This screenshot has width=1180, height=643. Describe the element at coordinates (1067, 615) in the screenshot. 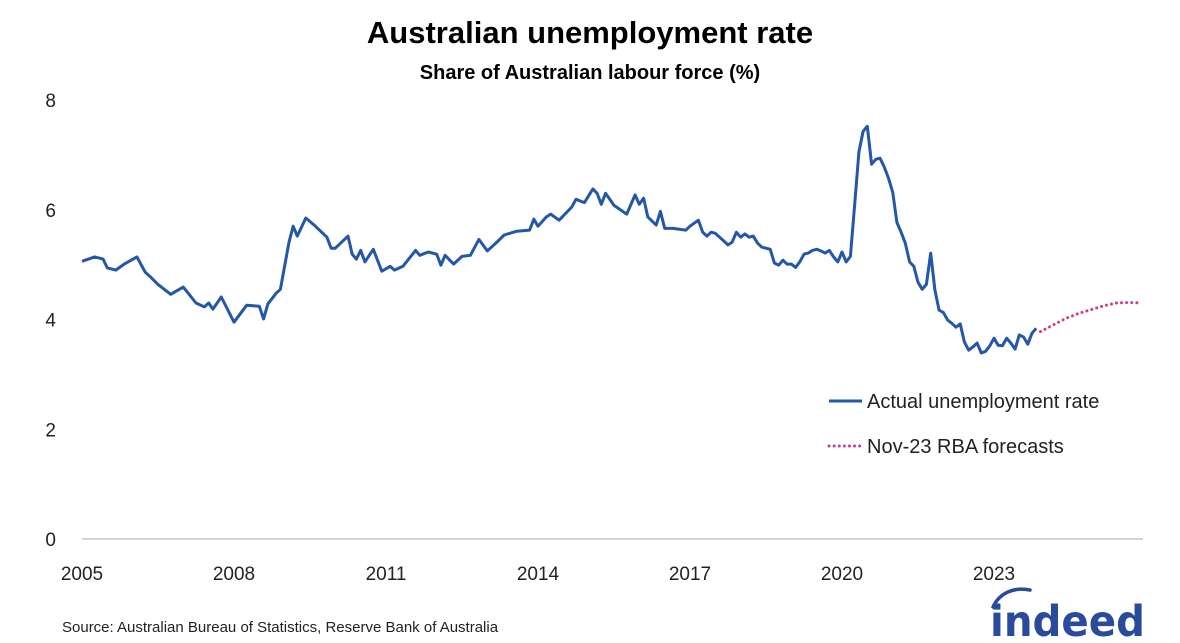

I see `indeed-logo: indeed` at that location.